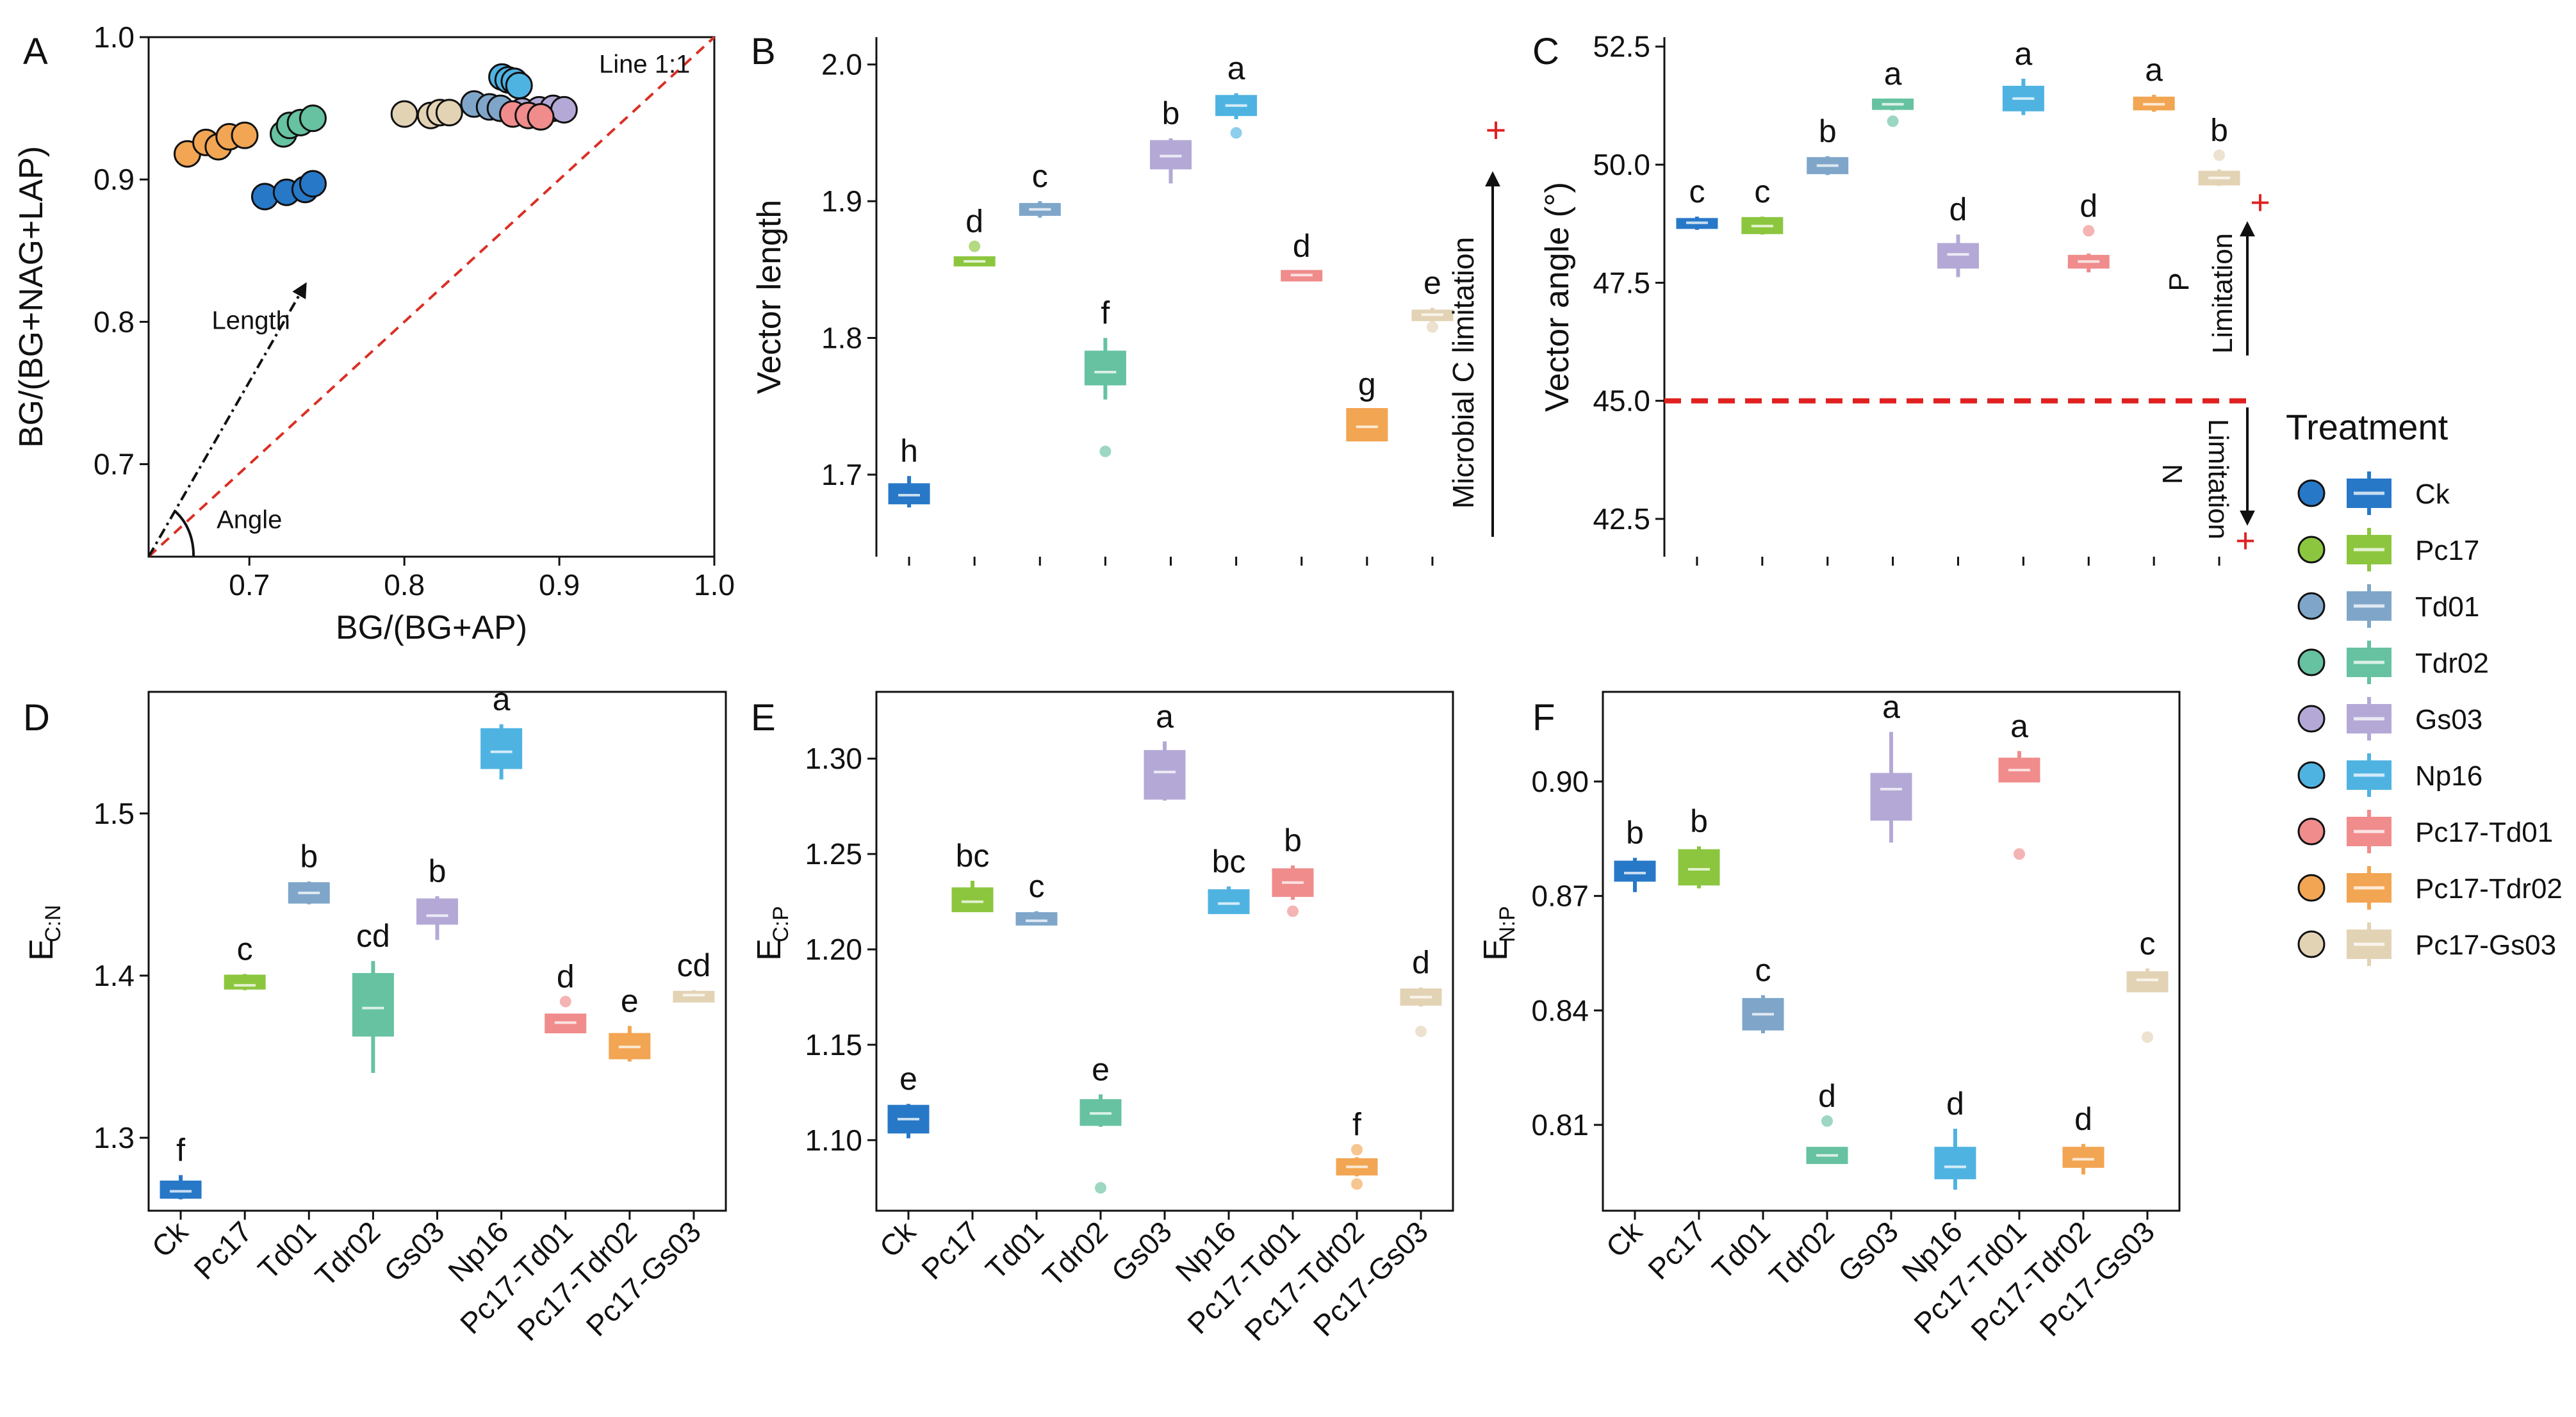 The height and width of the screenshot is (1417, 2576). What do you see at coordinates (1560, 897) in the screenshot?
I see `y-tick-label: 0.87` at bounding box center [1560, 897].